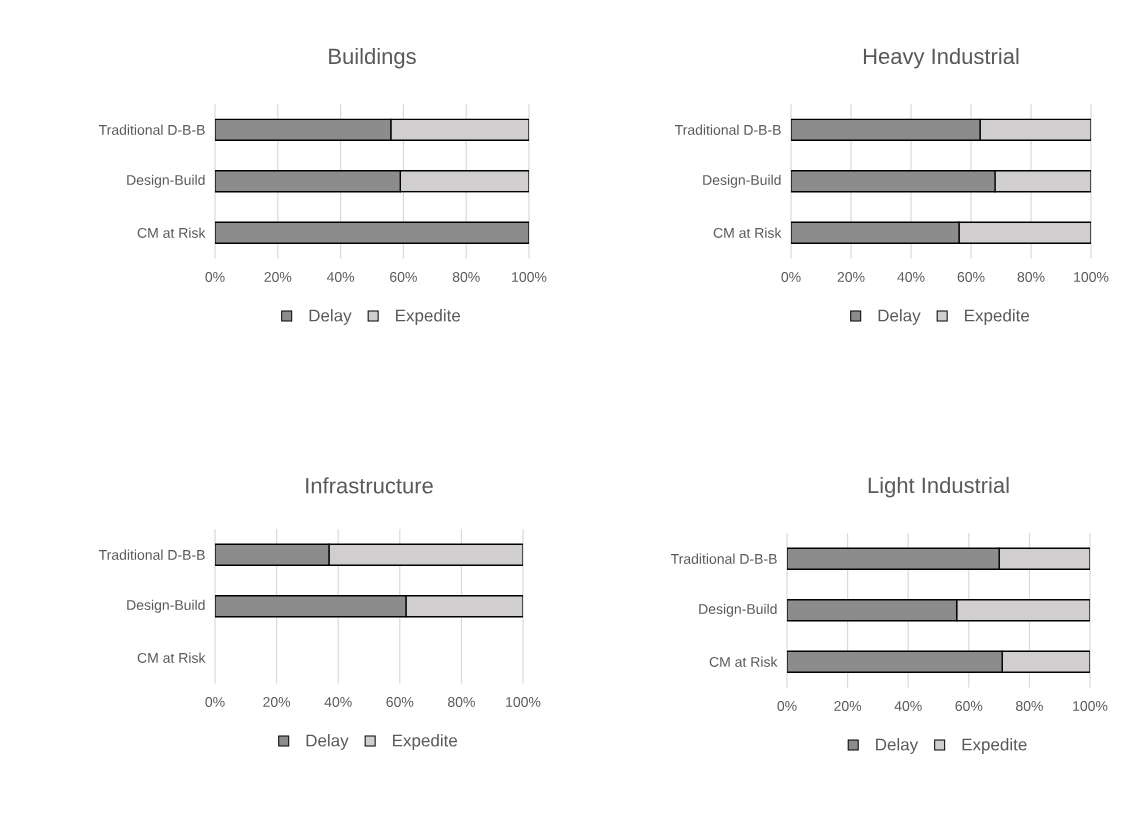 Image resolution: width=1142 pixels, height=819 pixels. What do you see at coordinates (938, 487) in the screenshot?
I see `chart-title: Light Industrial` at bounding box center [938, 487].